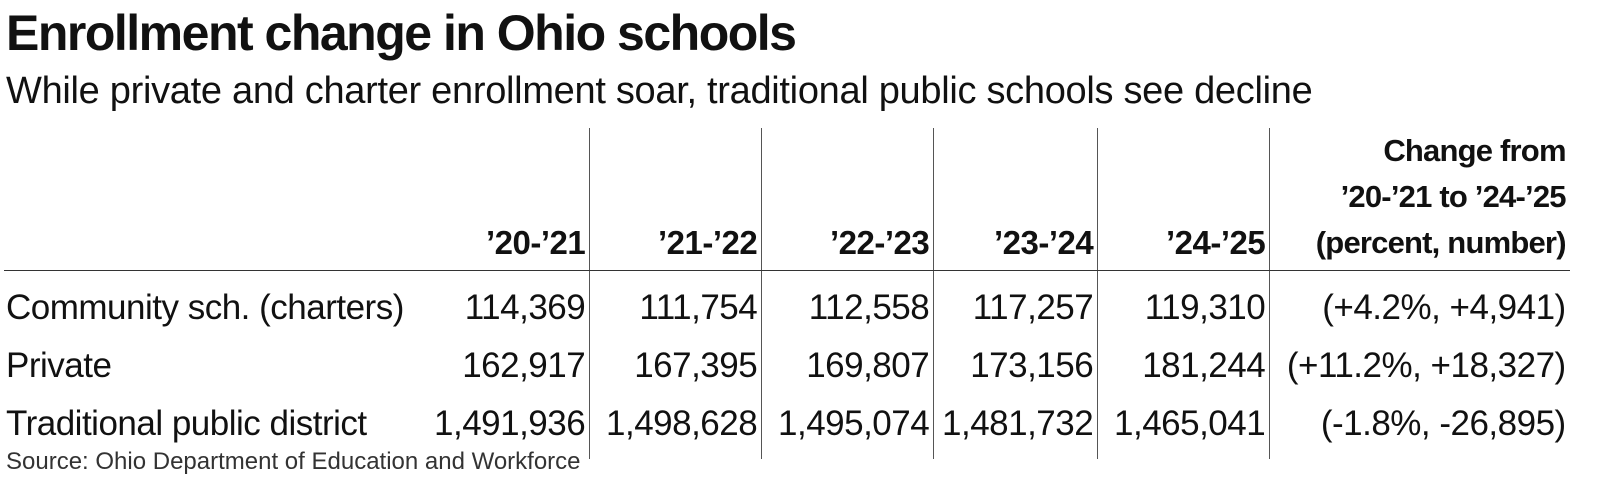  I want to click on table-cell: 167,395, so click(676, 366).